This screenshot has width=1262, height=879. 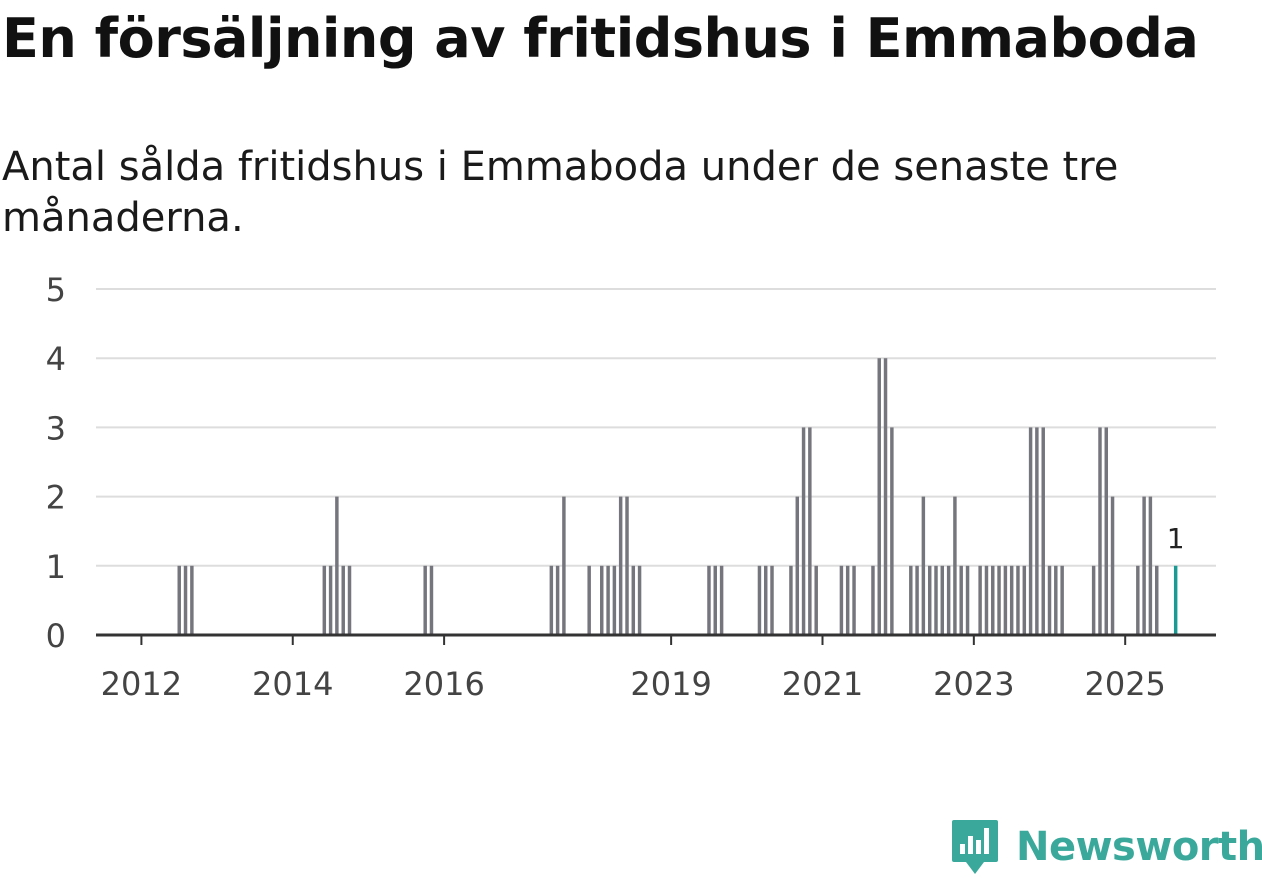 I want to click on y-tick-label: 2, so click(x=56, y=498).